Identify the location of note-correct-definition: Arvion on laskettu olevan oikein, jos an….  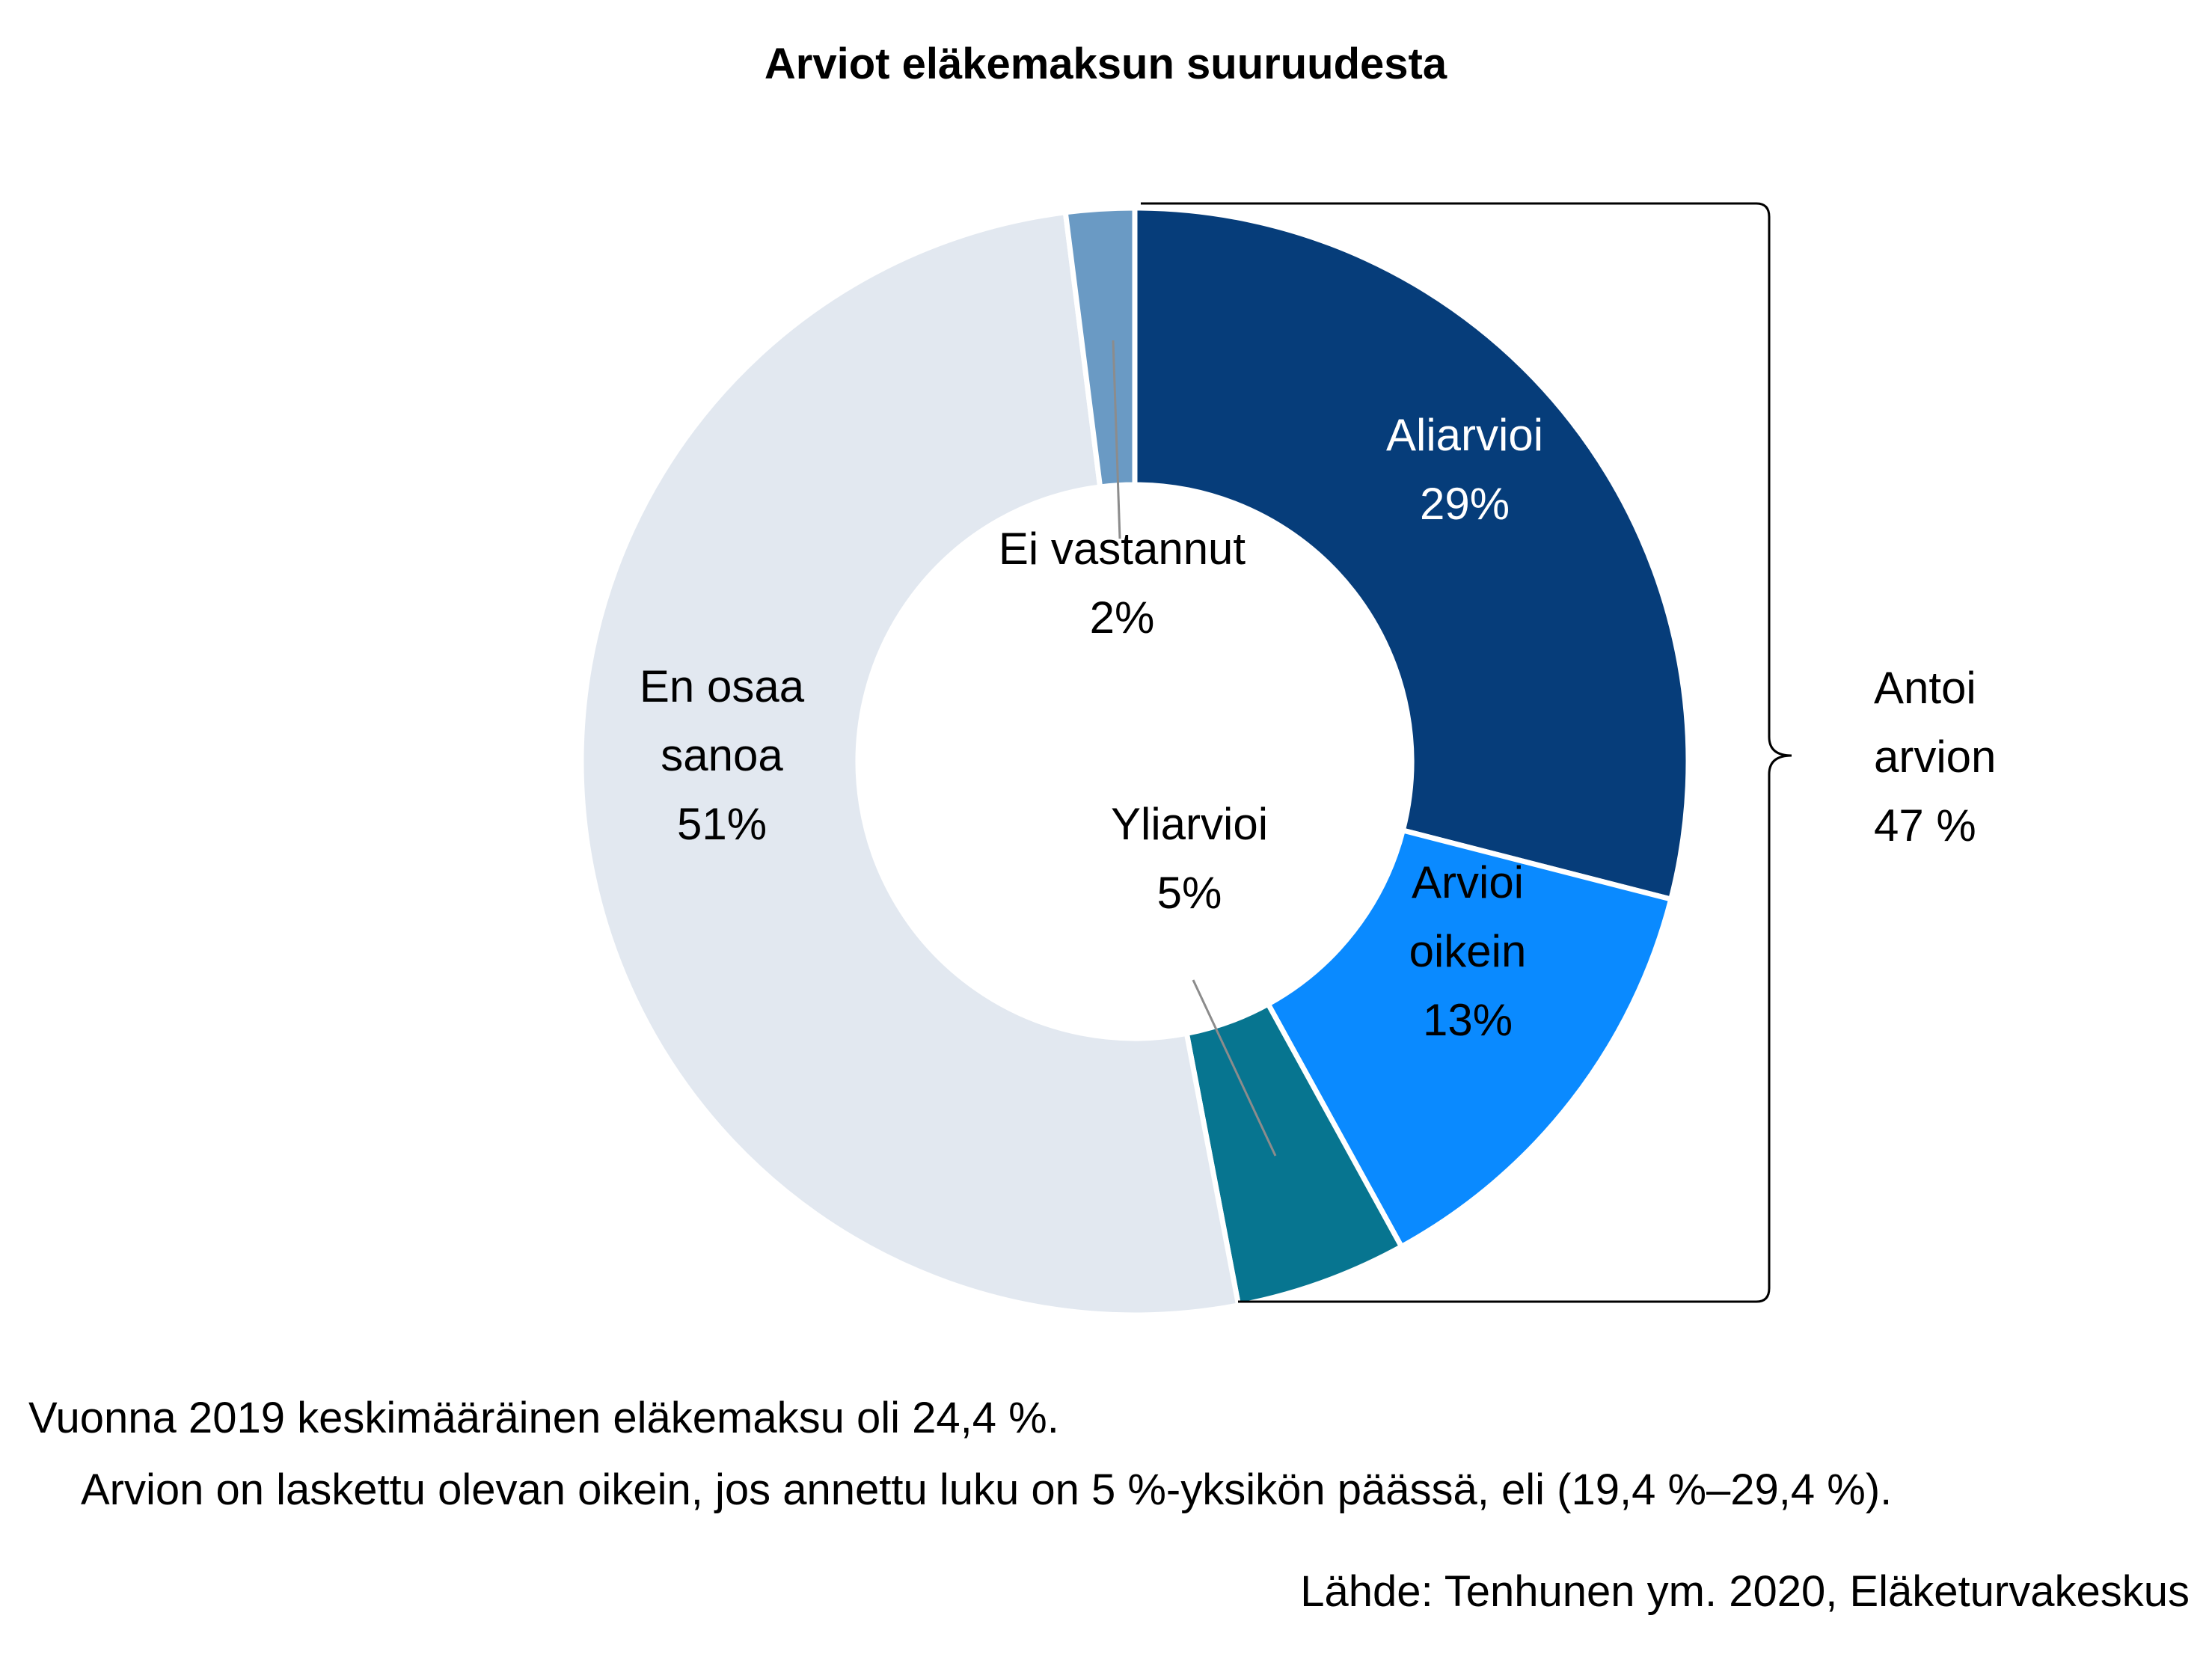
(987, 1489).